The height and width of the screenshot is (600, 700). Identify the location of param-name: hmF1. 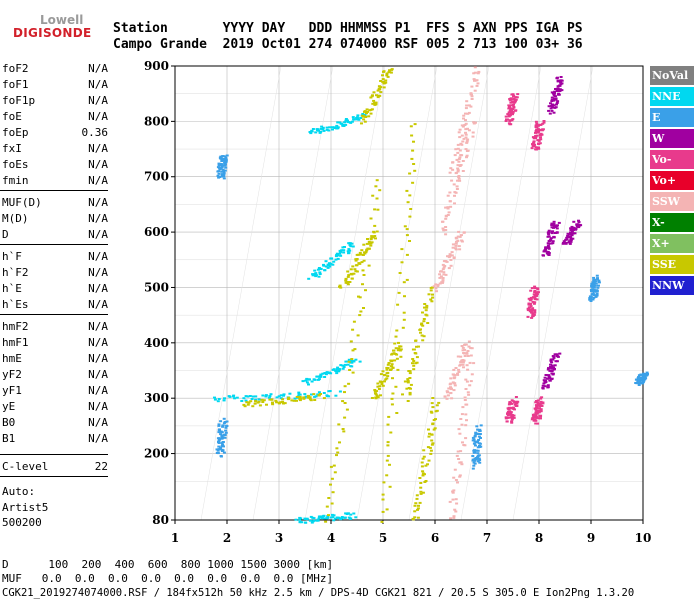
(15, 342).